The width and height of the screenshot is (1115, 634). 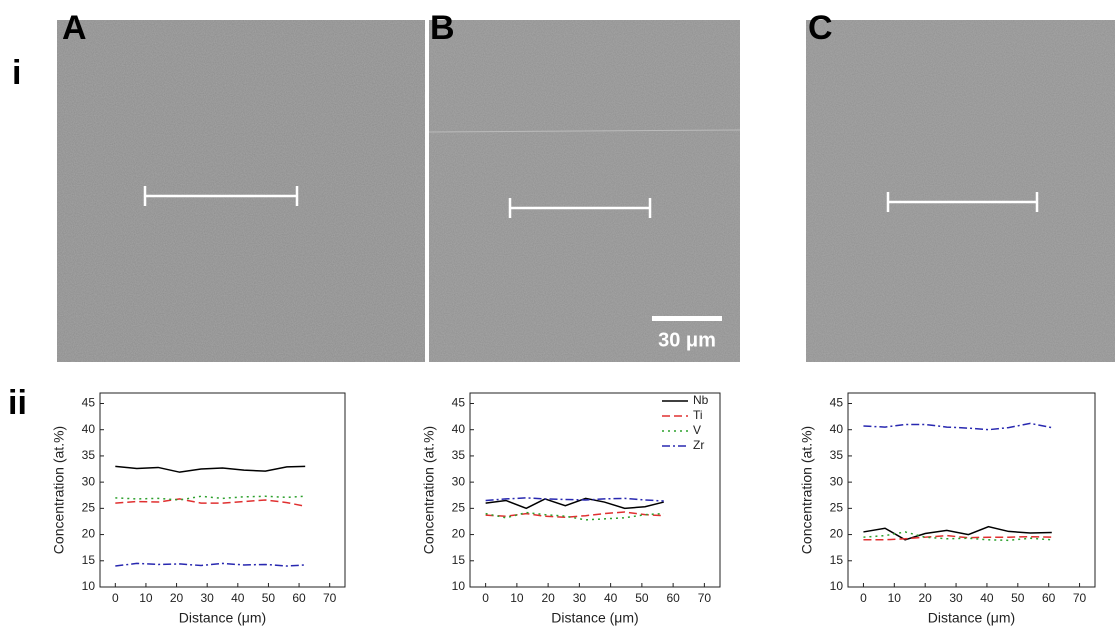 What do you see at coordinates (687, 318) in the screenshot?
I see `scale-bar` at bounding box center [687, 318].